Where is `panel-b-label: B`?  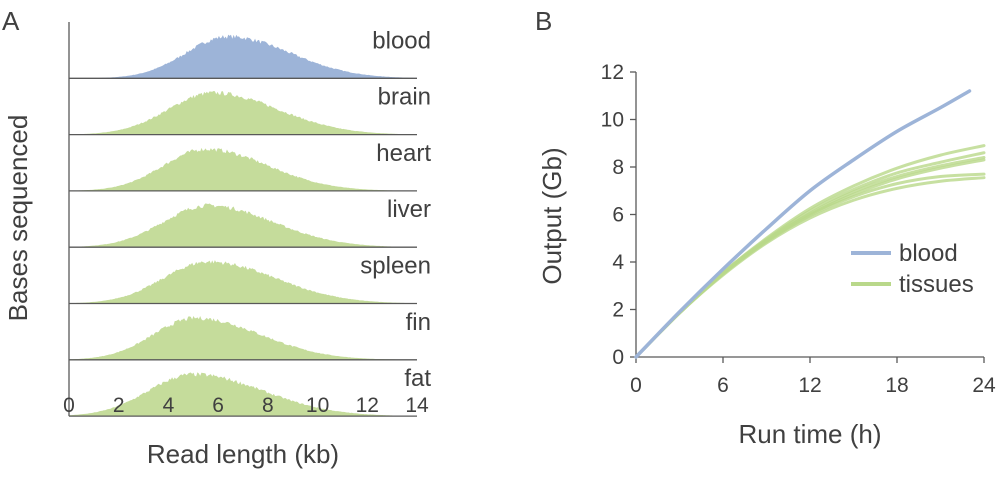
panel-b-label: B is located at coordinates (543, 21).